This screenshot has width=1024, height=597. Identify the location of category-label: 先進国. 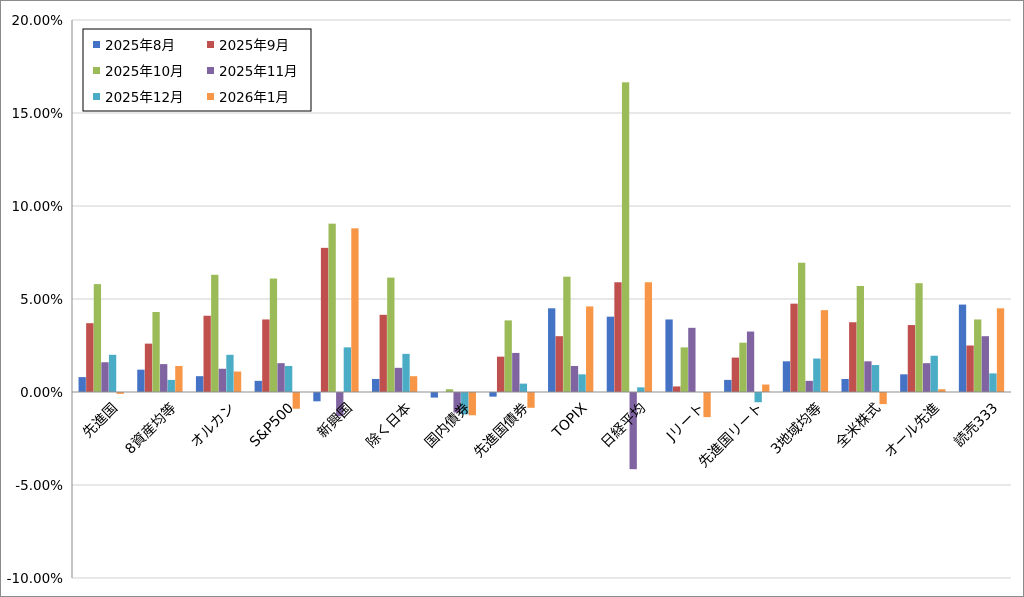
(100, 420).